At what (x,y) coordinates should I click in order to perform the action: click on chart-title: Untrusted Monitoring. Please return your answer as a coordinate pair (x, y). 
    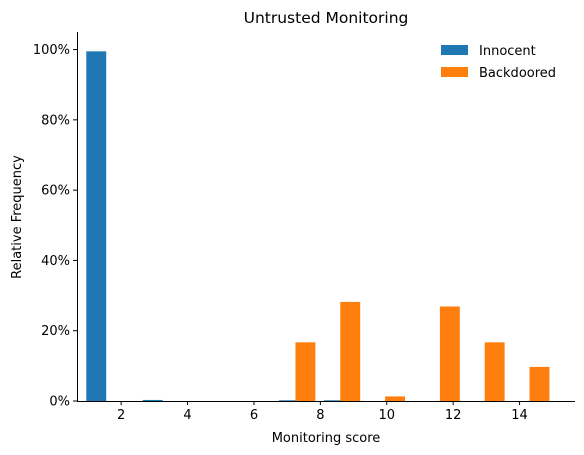
    Looking at the image, I should click on (326, 18).